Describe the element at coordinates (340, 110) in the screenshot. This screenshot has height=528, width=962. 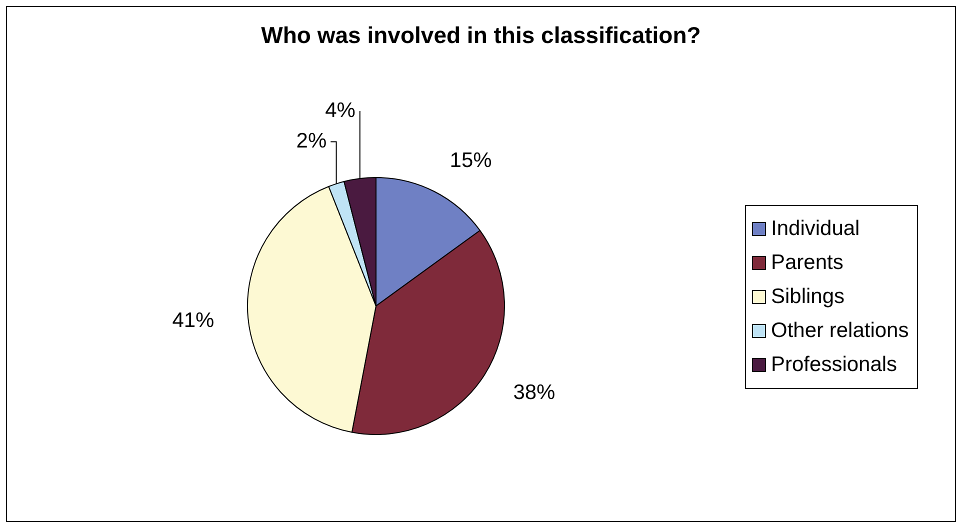
I see `data-label: 4%` at that location.